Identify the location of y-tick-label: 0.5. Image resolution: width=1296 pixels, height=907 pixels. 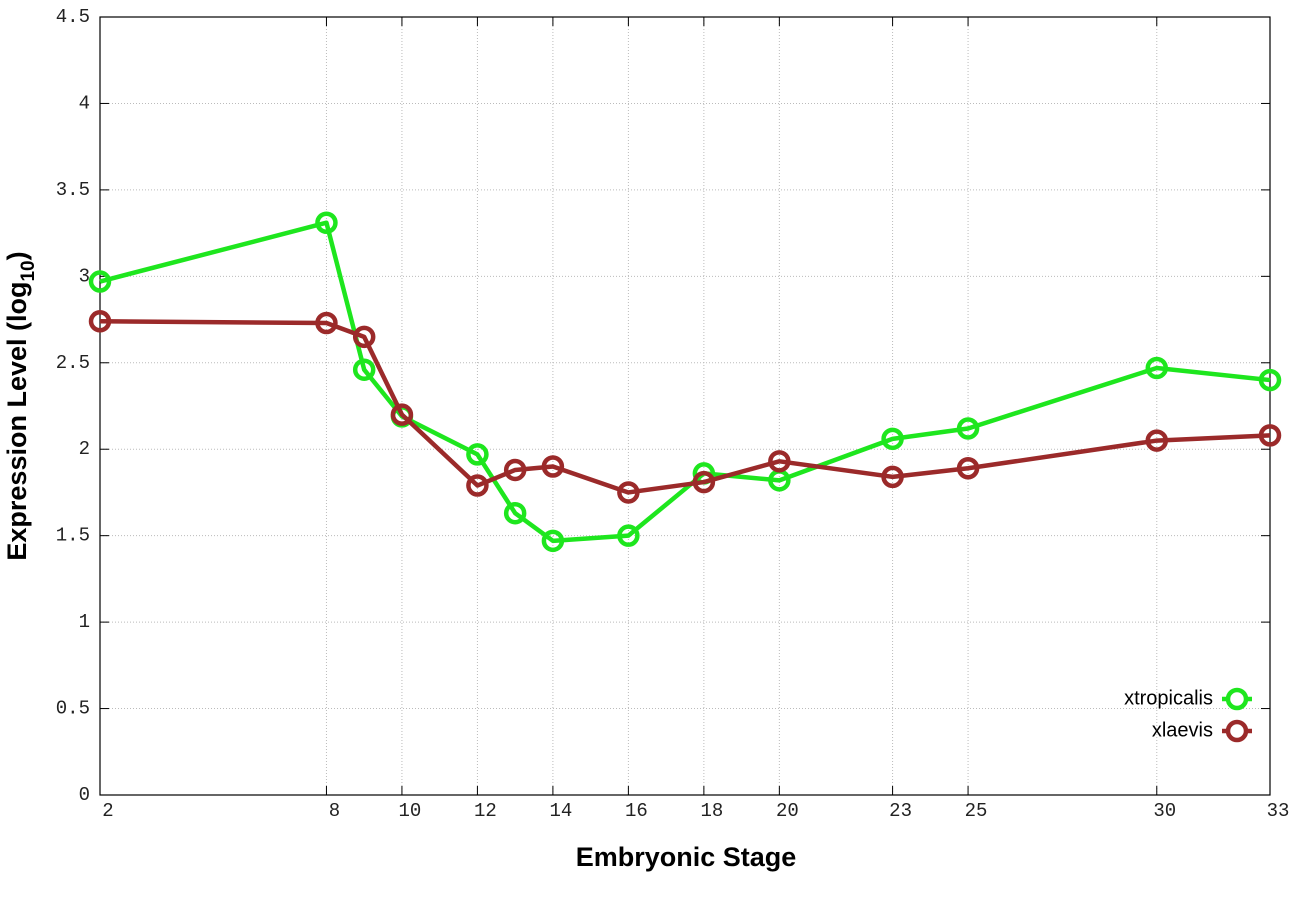
(73, 709).